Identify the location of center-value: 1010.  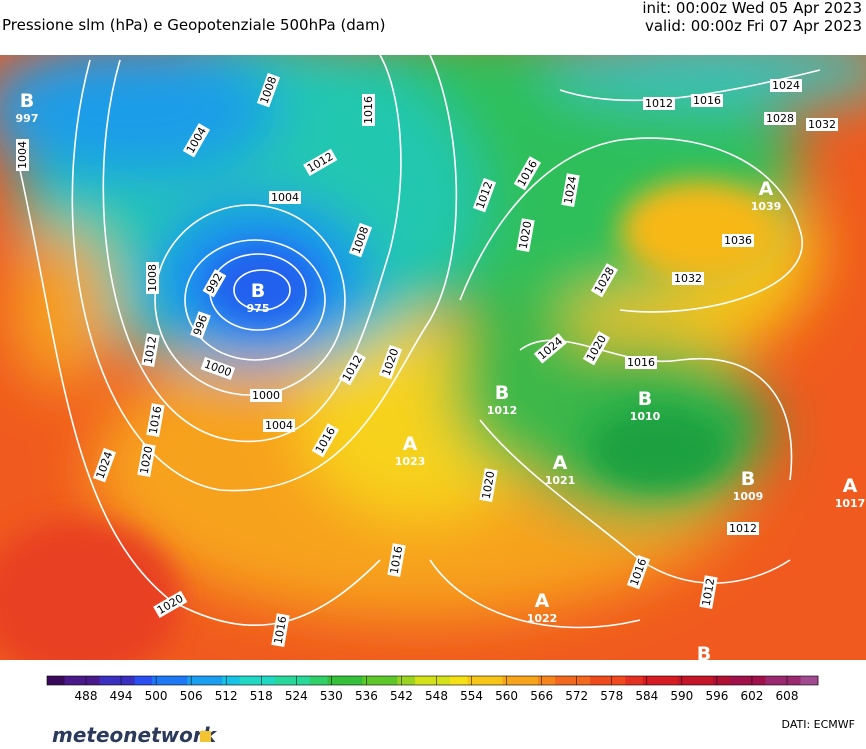
(645, 416).